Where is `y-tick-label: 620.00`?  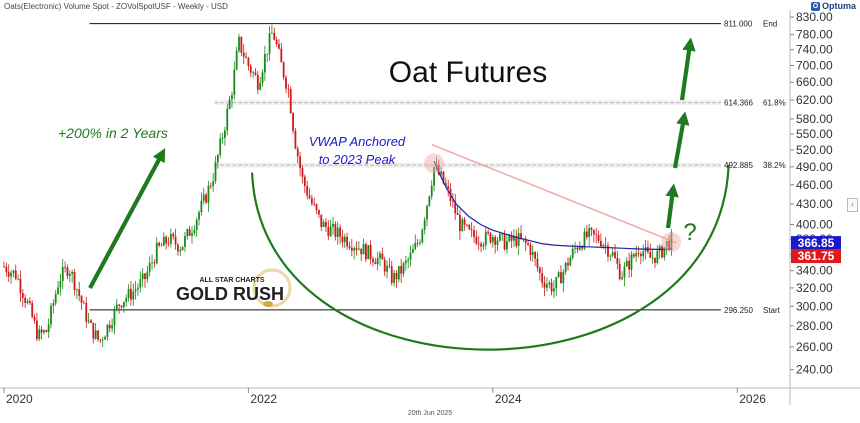 y-tick-label: 620.00 is located at coordinates (814, 100).